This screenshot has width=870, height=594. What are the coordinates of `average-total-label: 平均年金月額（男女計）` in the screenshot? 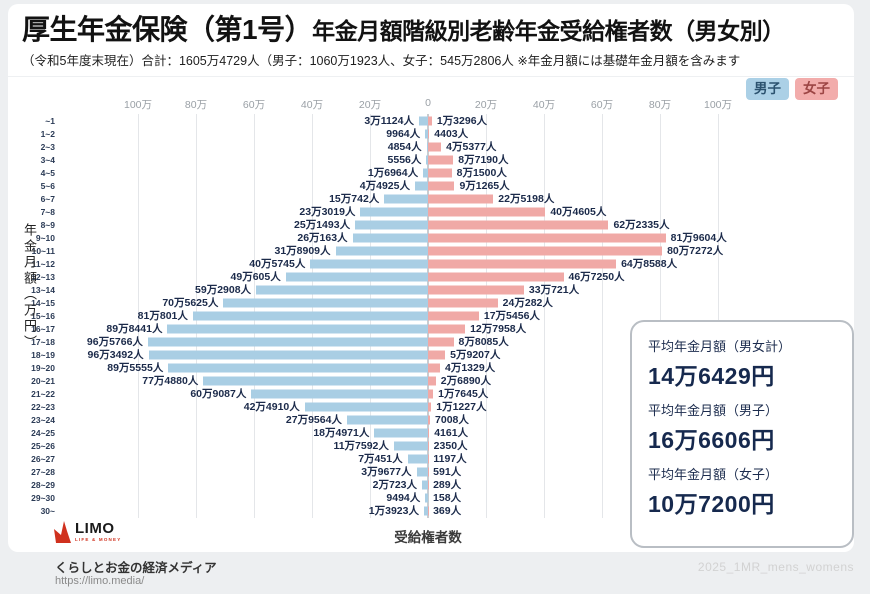 It's located at (720, 346).